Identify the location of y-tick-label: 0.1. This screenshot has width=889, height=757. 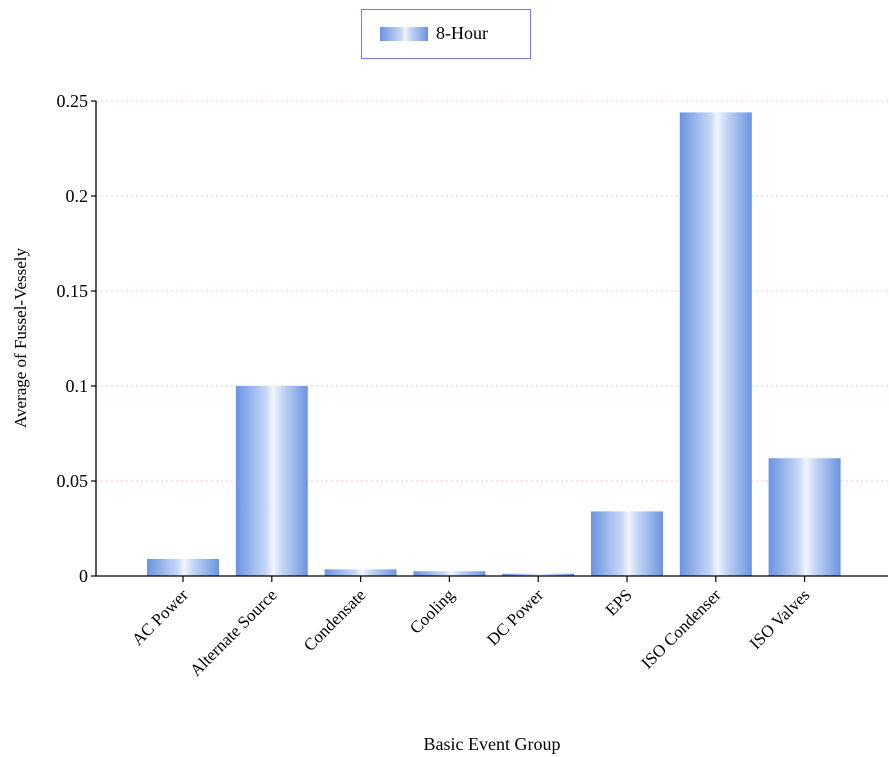
(77, 386).